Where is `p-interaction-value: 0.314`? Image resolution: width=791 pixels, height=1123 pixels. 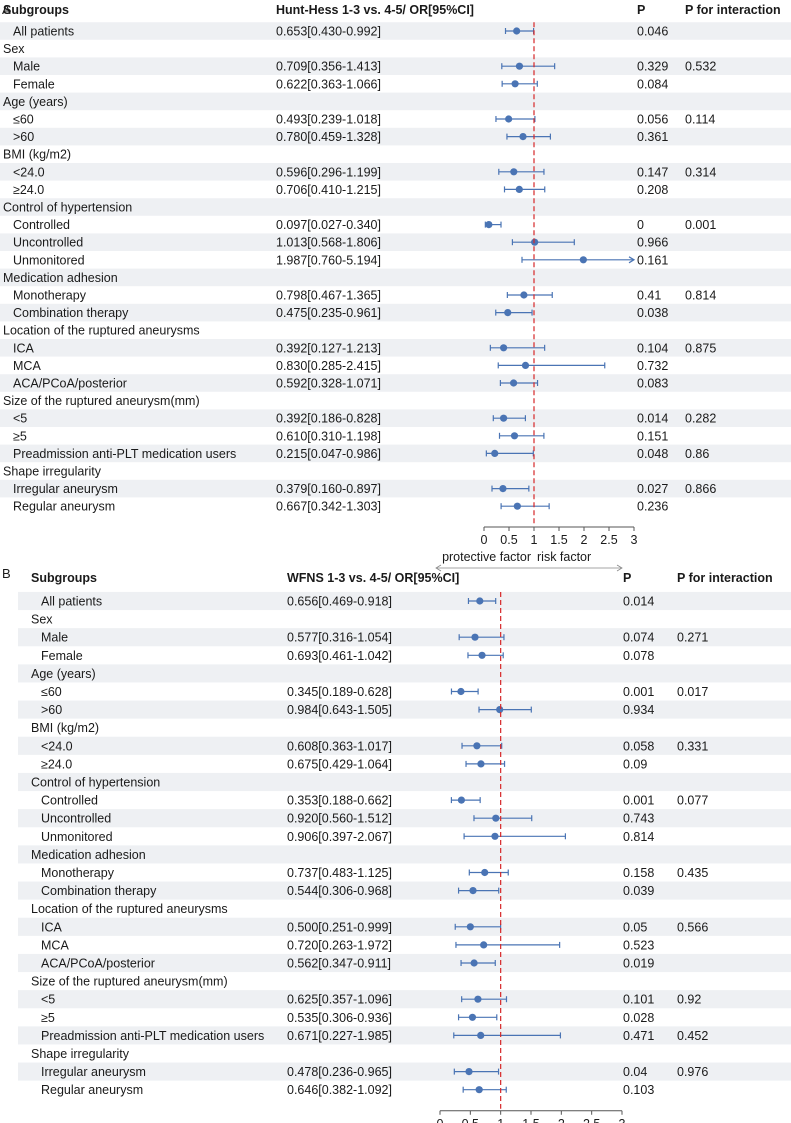 p-interaction-value: 0.314 is located at coordinates (700, 172).